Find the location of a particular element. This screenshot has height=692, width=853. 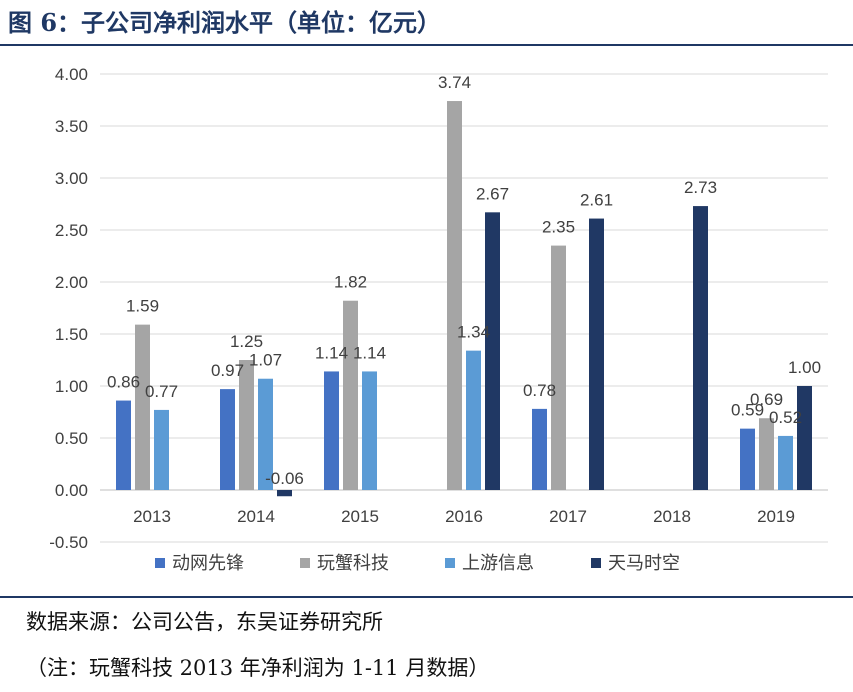

data-label: 0.77 is located at coordinates (161, 391).